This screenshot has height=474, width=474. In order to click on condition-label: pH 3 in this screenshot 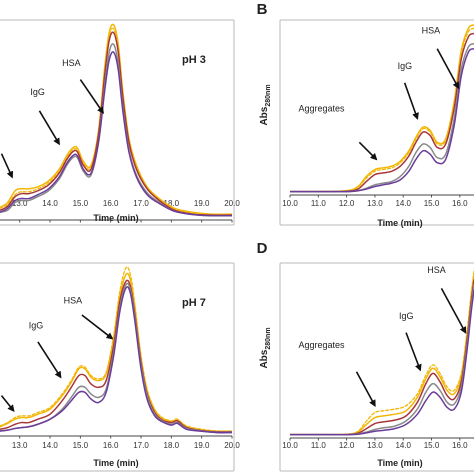, I will do `click(194, 60)`.